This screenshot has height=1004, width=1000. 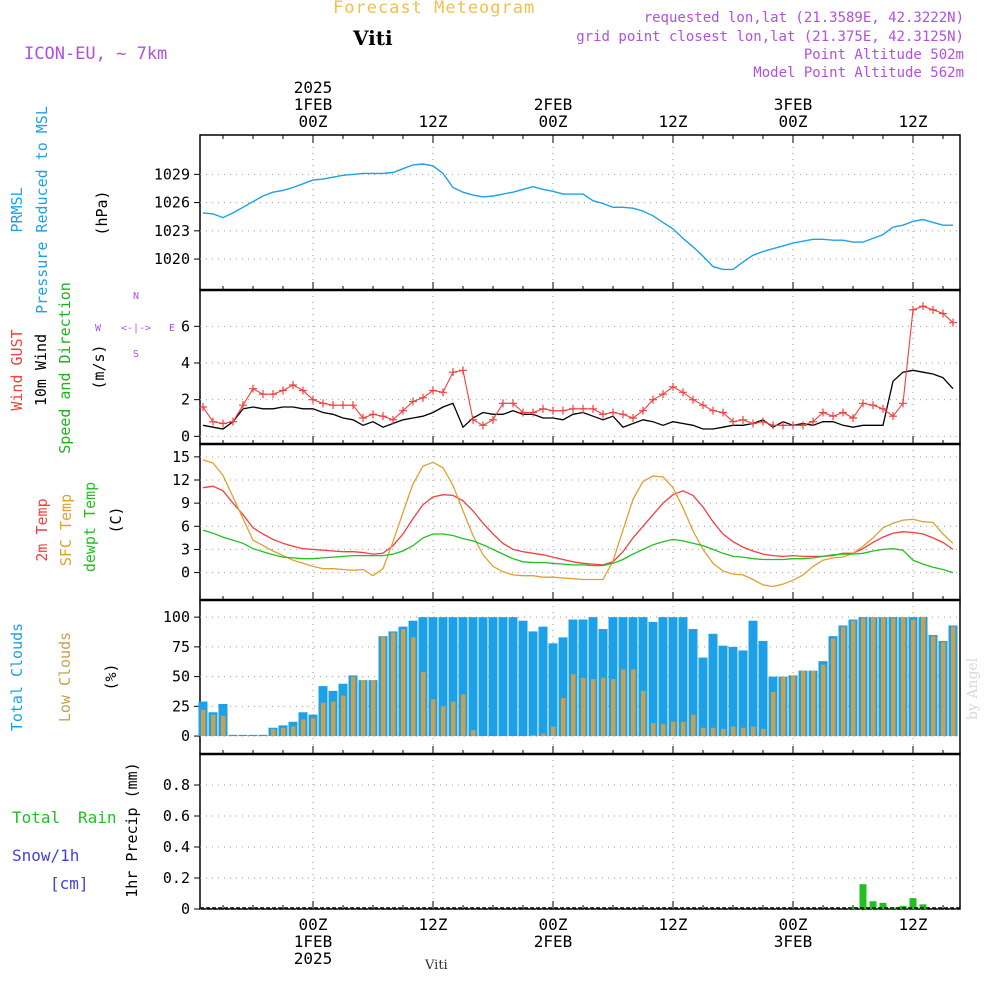 I want to click on time-label-top: 1FEB, so click(x=313, y=104).